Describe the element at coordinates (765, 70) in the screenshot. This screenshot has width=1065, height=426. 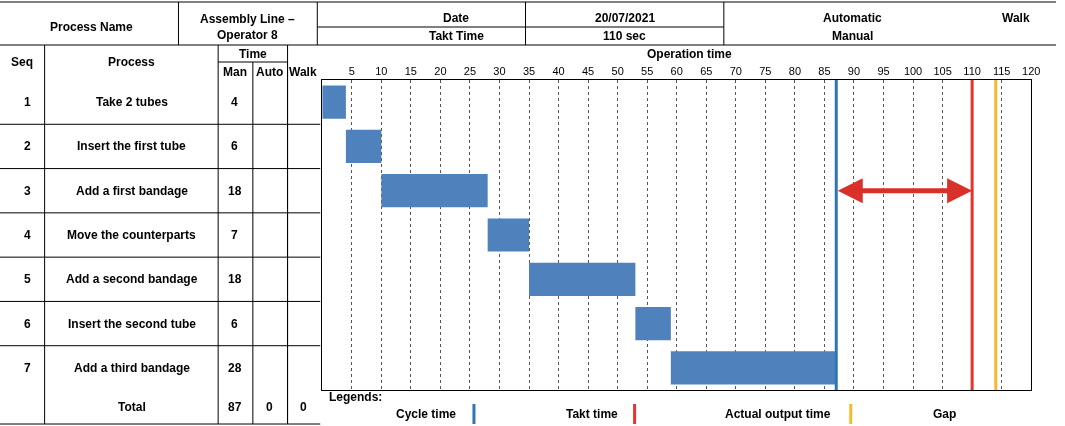
I see `x-tick-label: 75` at that location.